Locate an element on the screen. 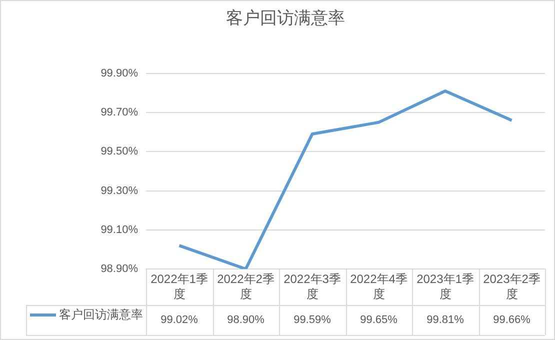  text: 99.59% is located at coordinates (312, 320).